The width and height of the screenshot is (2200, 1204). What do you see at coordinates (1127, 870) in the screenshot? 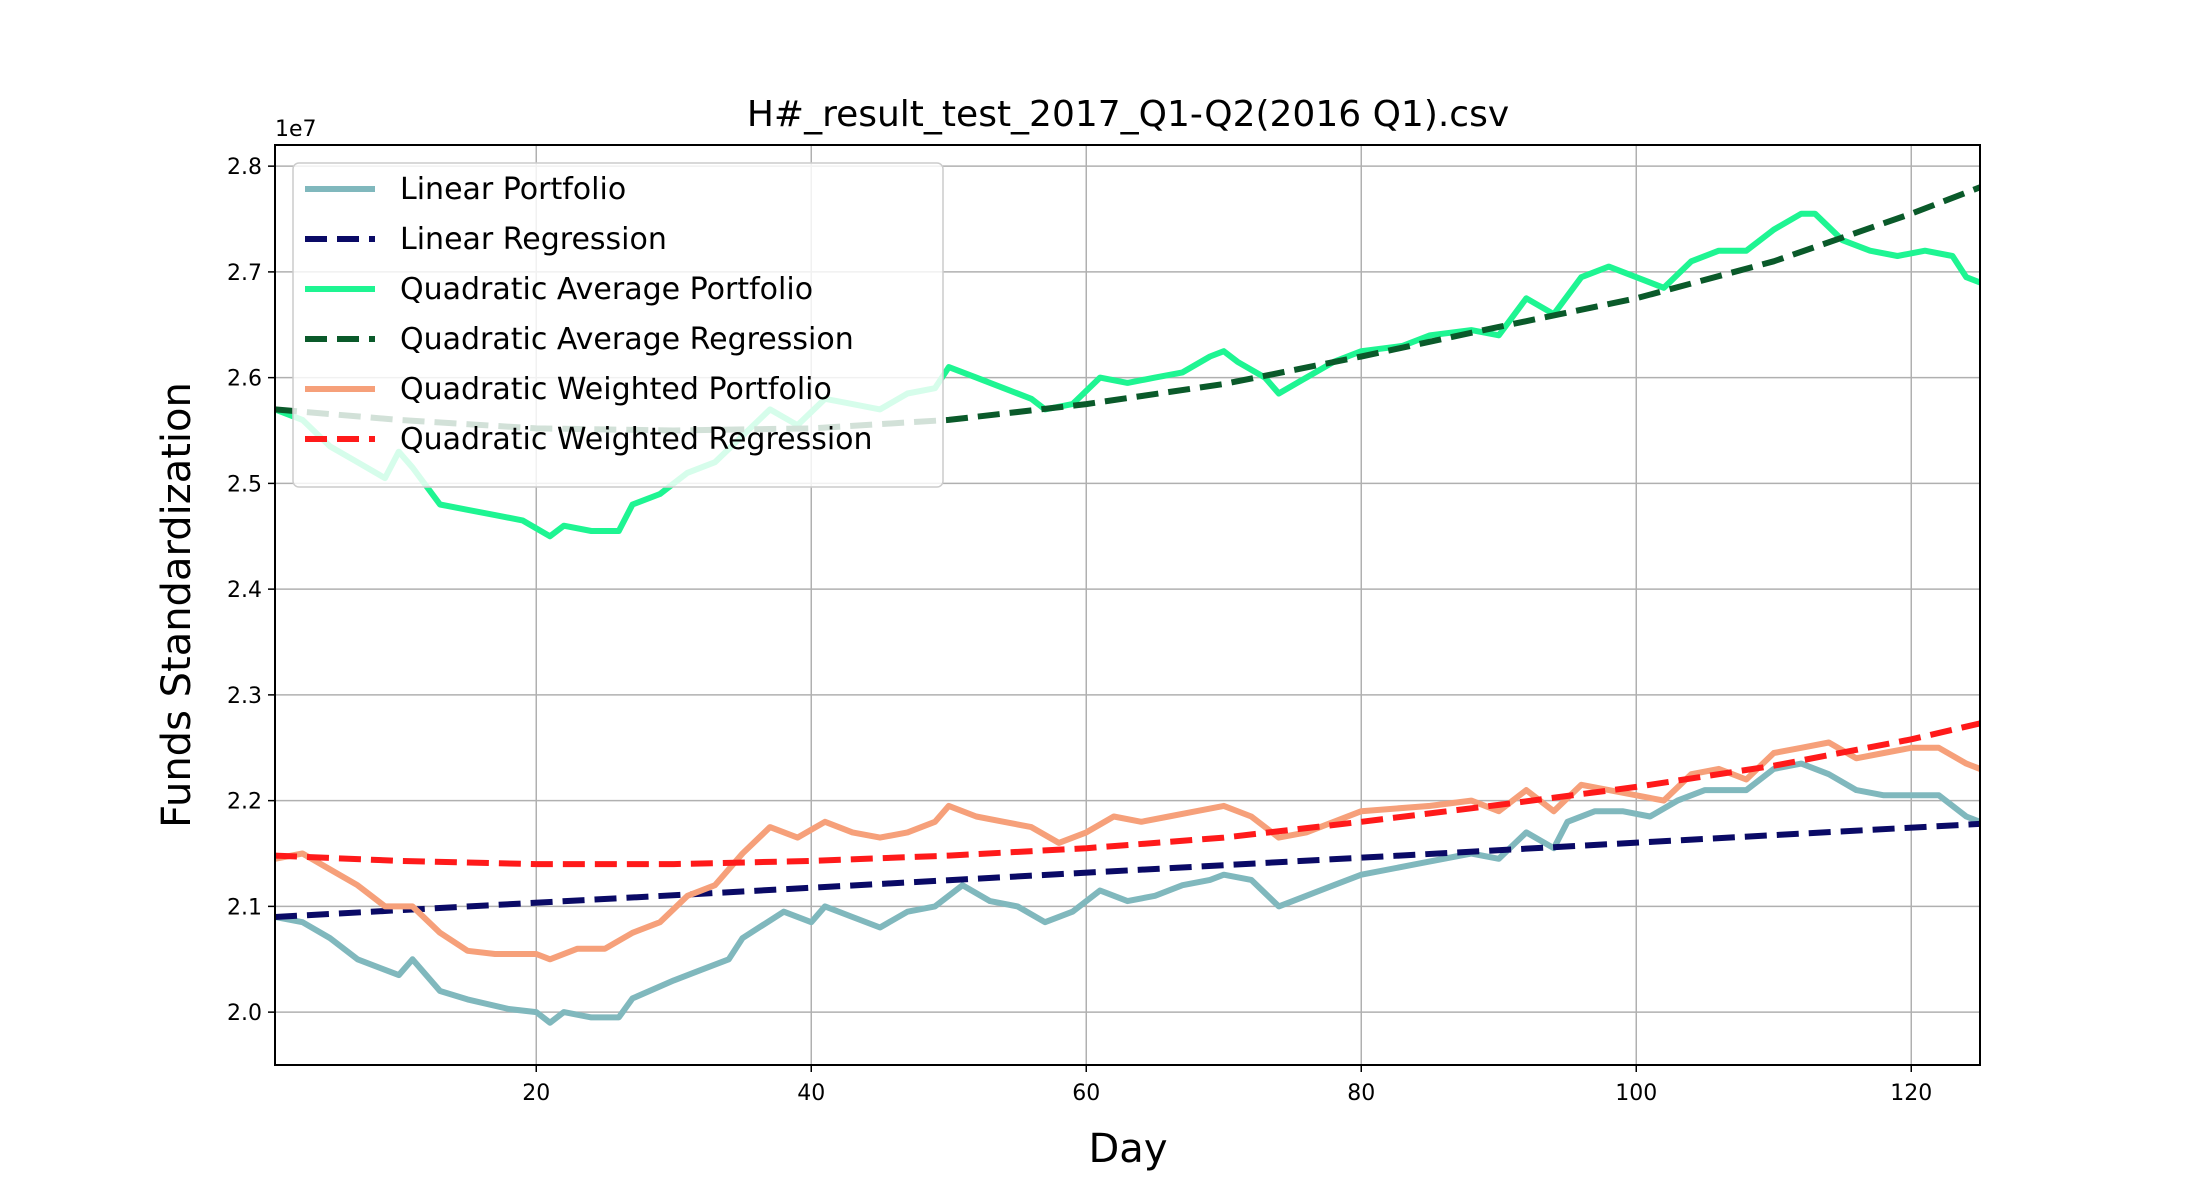
I see `series-line-linear-regression` at bounding box center [1127, 870].